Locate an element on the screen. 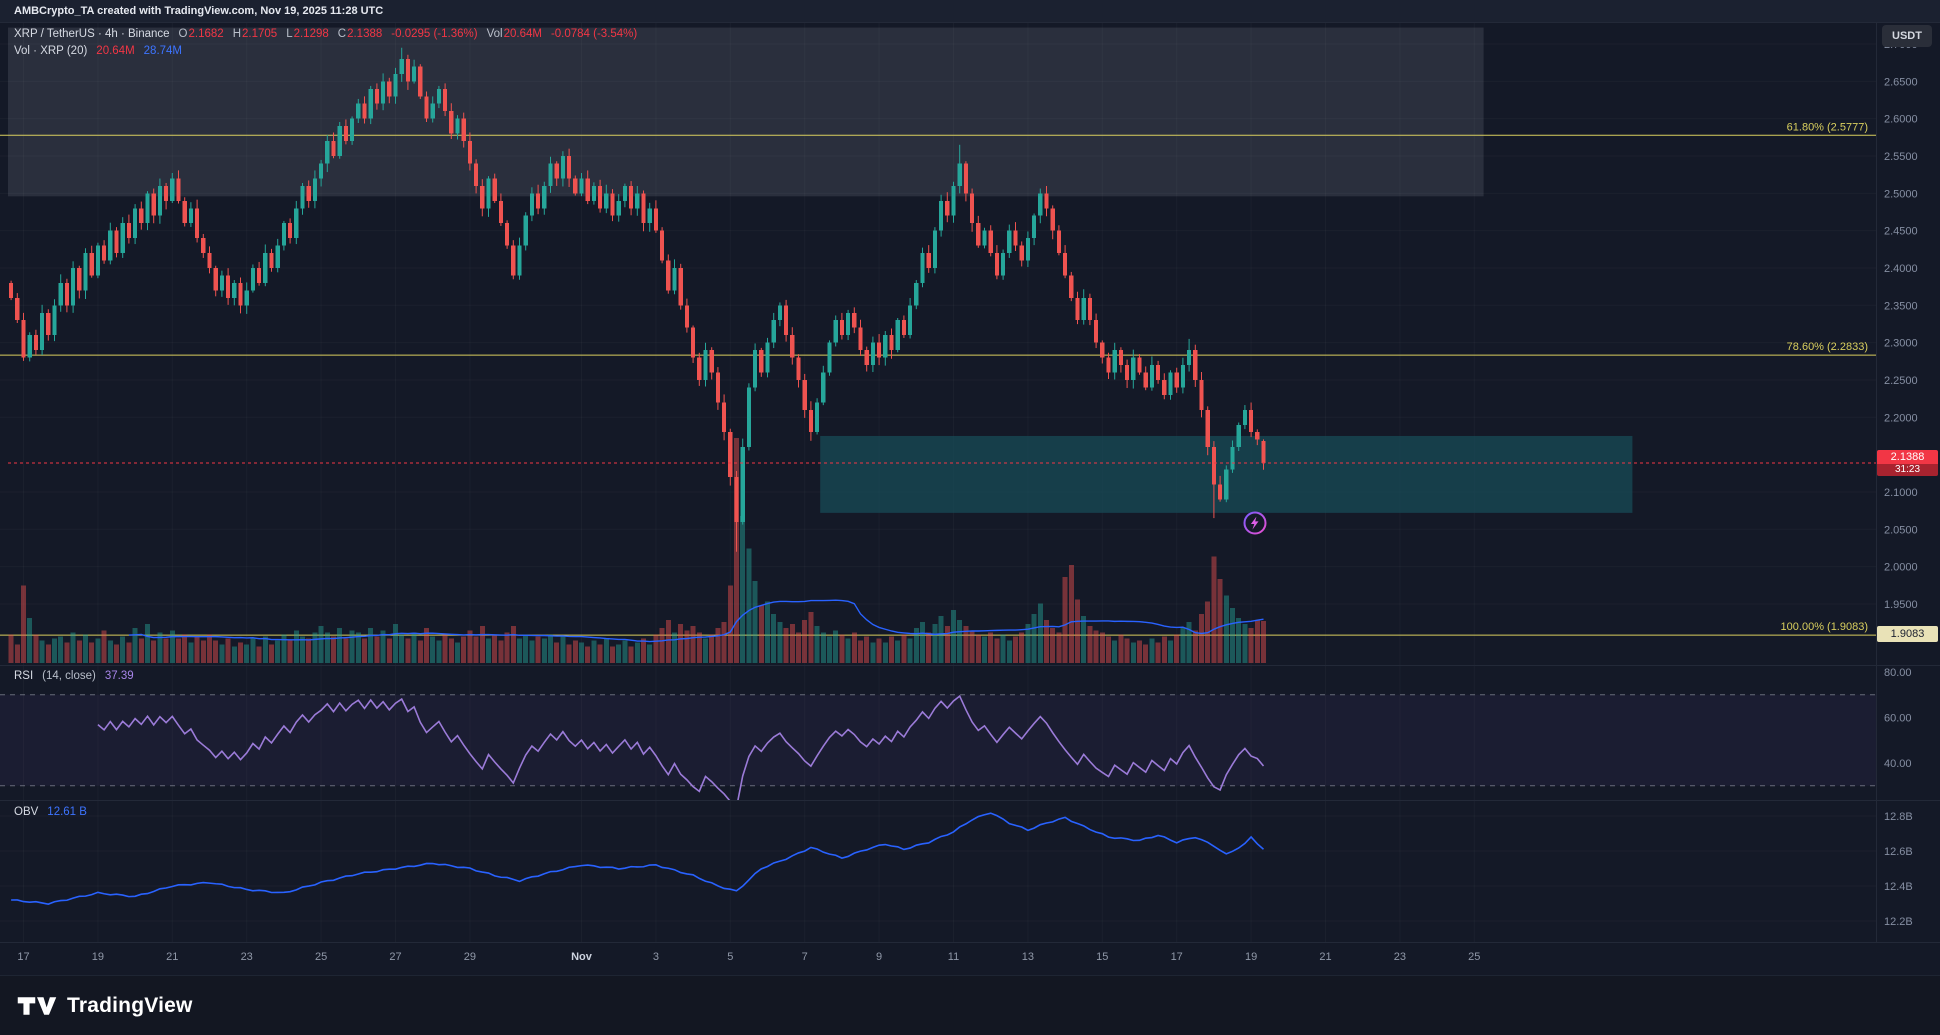 The image size is (1940, 1035). svg-text: 2.6500 is located at coordinates (1901, 82).